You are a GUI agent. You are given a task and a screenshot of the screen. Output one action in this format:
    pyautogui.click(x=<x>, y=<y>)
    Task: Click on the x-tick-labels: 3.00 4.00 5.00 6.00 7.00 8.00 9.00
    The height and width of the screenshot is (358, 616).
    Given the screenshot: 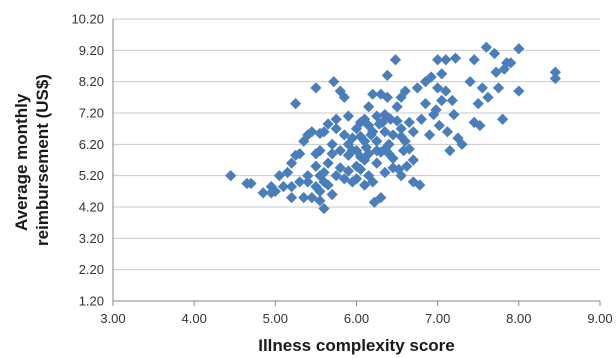 What is the action you would take?
    pyautogui.click(x=356, y=313)
    